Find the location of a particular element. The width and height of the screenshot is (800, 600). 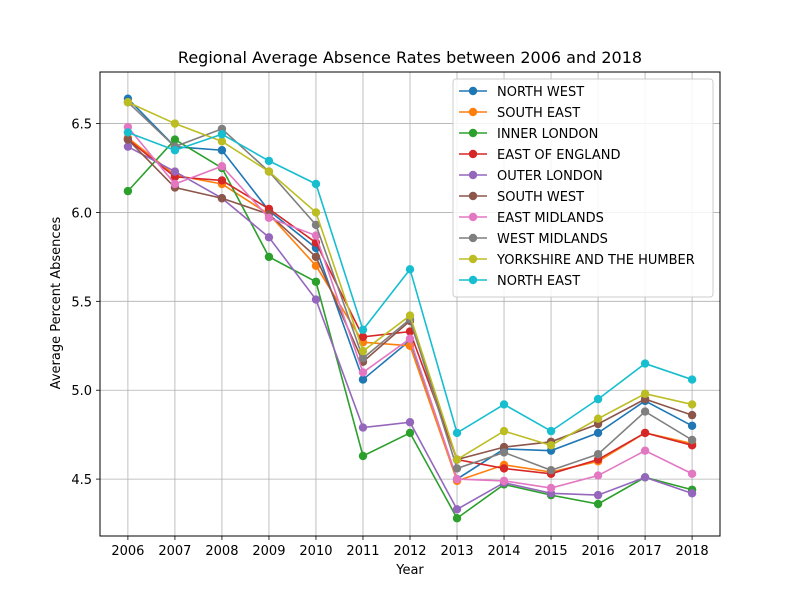

legend-item-north-west: NORTH WEST is located at coordinates (521, 92).